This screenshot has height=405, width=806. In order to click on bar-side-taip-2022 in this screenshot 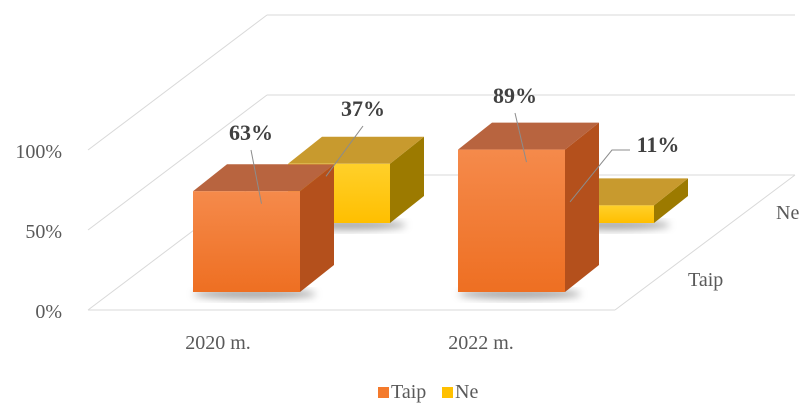, I will do `click(582, 207)`.